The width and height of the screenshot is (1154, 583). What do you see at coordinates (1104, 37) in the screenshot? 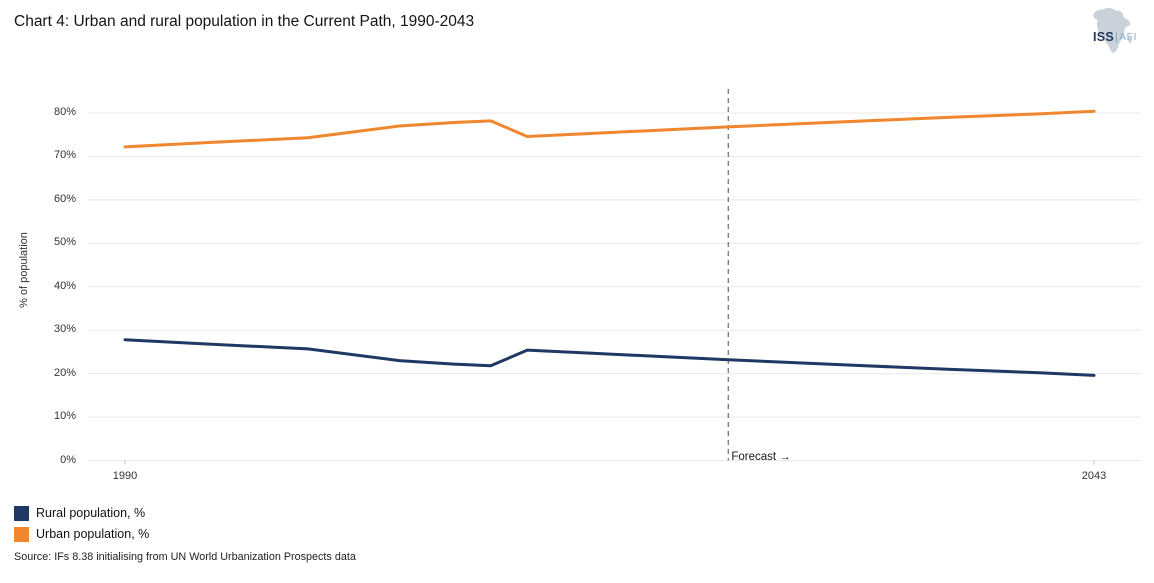
I see `logo-text-iss: ISS` at bounding box center [1104, 37].